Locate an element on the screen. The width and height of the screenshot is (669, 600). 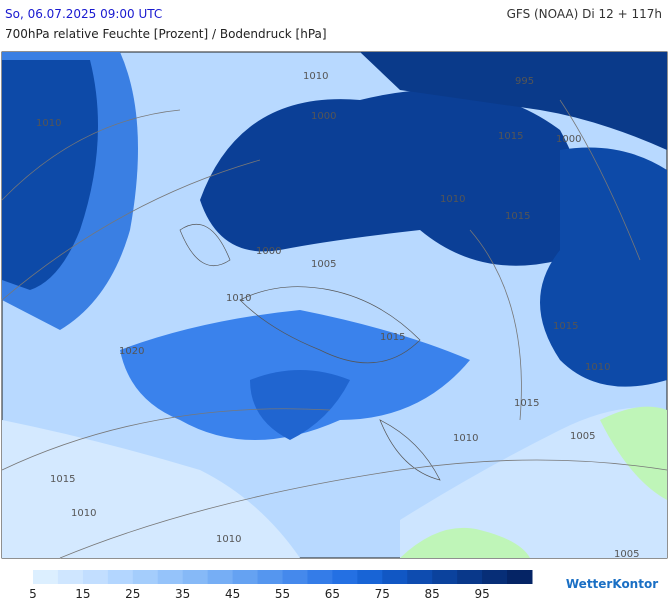
brand-logo: WetterKontor is located at coordinates (612, 584).